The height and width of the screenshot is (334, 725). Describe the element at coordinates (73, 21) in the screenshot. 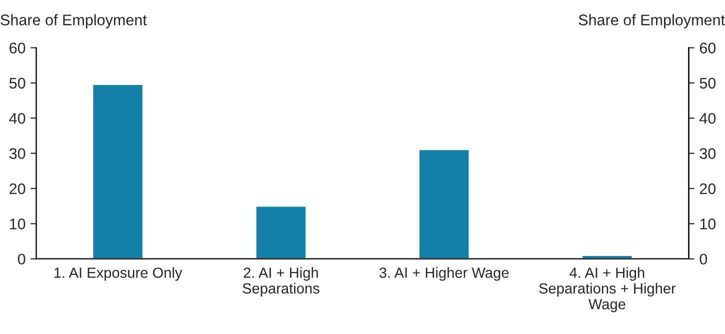

I see `y-axis-title: Share of Employment` at that location.